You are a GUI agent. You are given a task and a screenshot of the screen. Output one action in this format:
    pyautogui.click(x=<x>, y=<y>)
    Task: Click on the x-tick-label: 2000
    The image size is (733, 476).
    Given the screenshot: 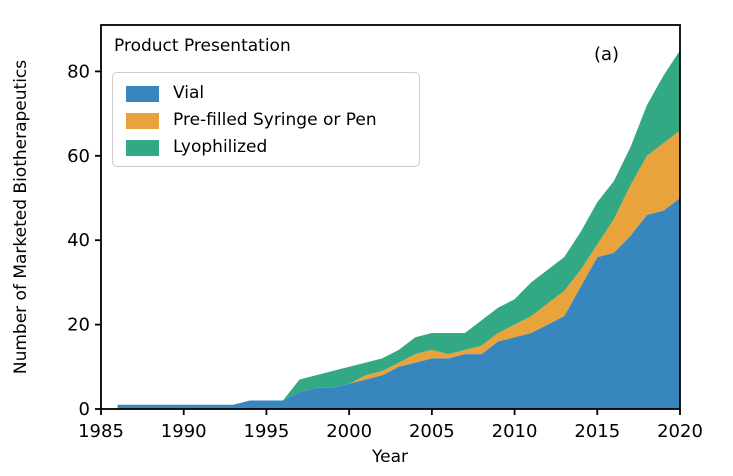 What is the action you would take?
    pyautogui.click(x=349, y=431)
    